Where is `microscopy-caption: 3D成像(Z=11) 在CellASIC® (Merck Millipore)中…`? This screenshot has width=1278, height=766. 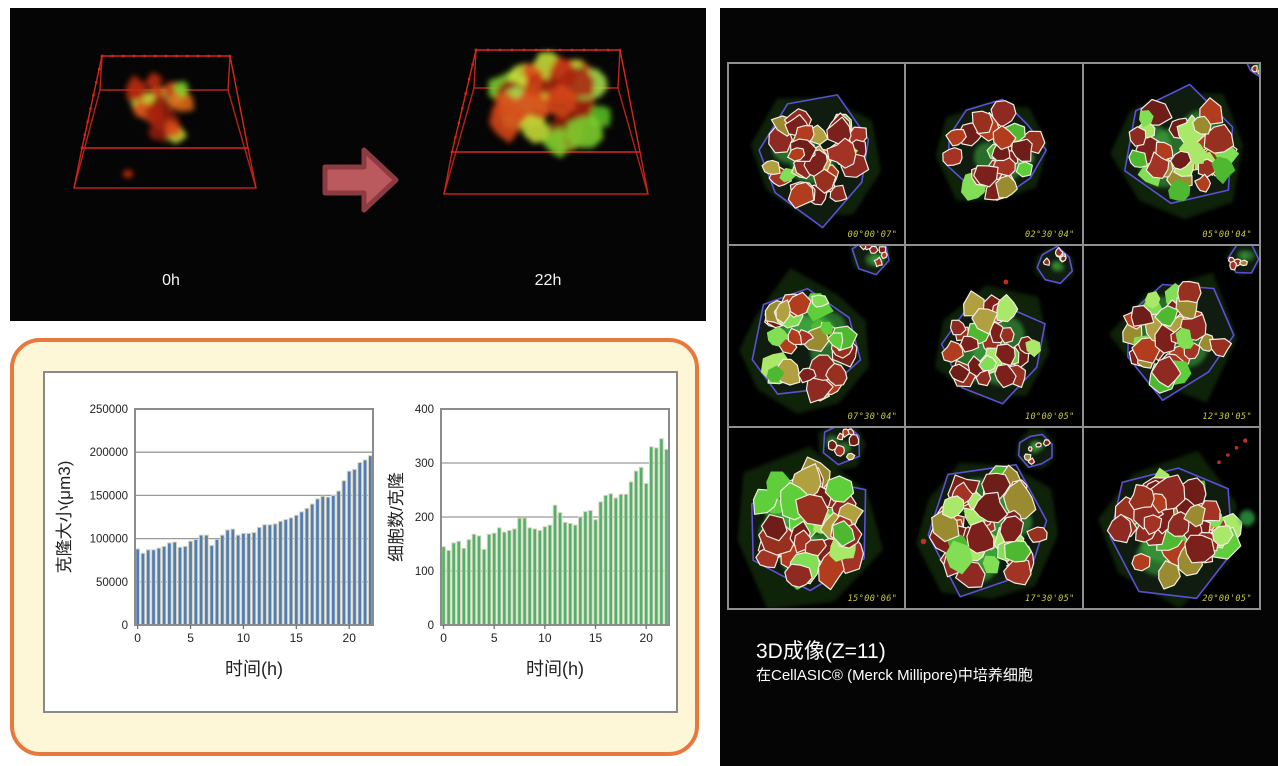
microscopy-caption: 3D成像(Z=11) 在CellASIC® (Merck Millipore)中… is located at coordinates (894, 662).